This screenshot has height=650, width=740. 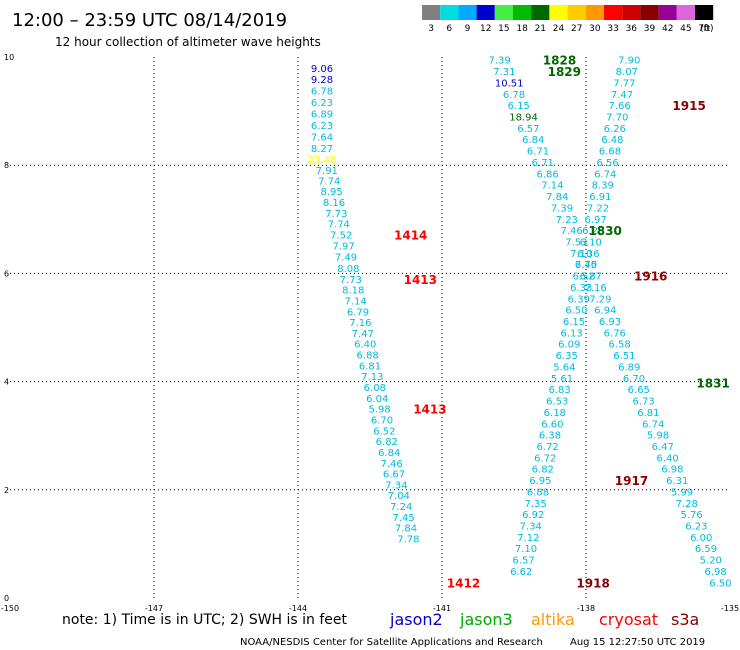 What do you see at coordinates (600, 299) in the screenshot?
I see `data-point: 7.29` at bounding box center [600, 299].